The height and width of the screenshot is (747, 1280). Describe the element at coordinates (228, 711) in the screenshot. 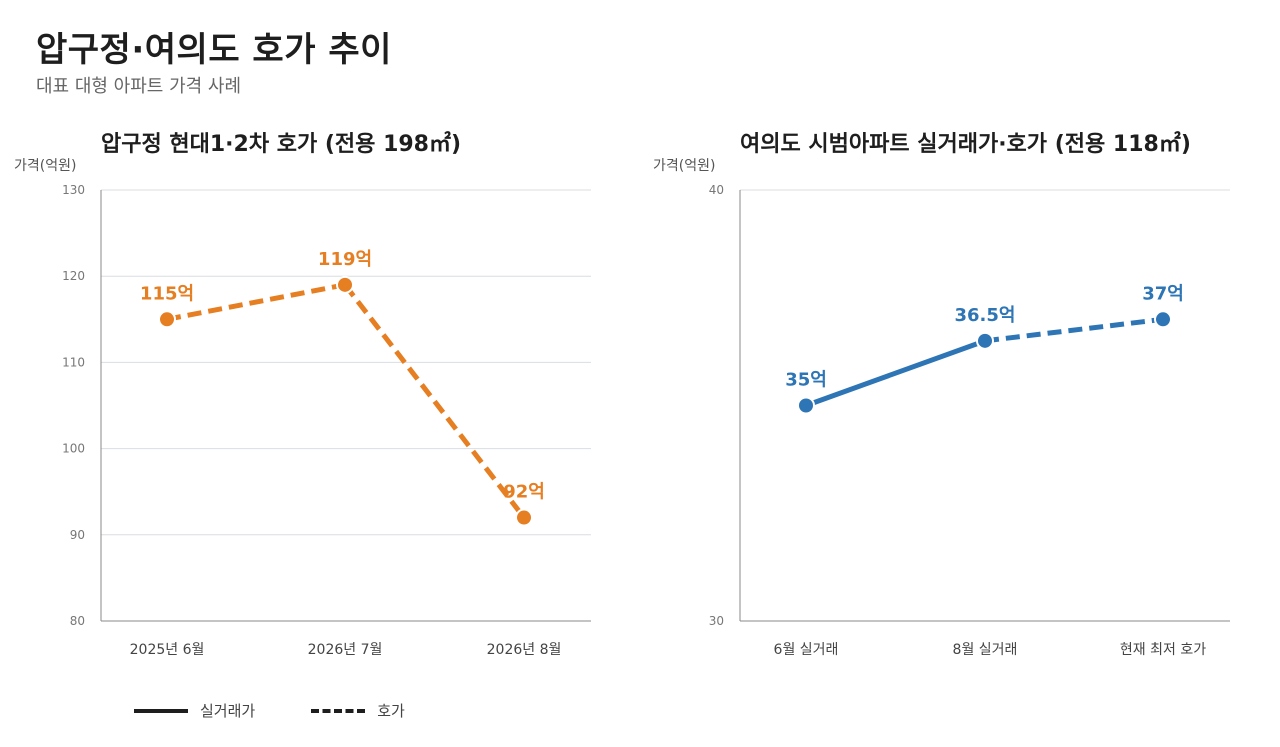

I see `legend-label-actual: 실거래가` at that location.